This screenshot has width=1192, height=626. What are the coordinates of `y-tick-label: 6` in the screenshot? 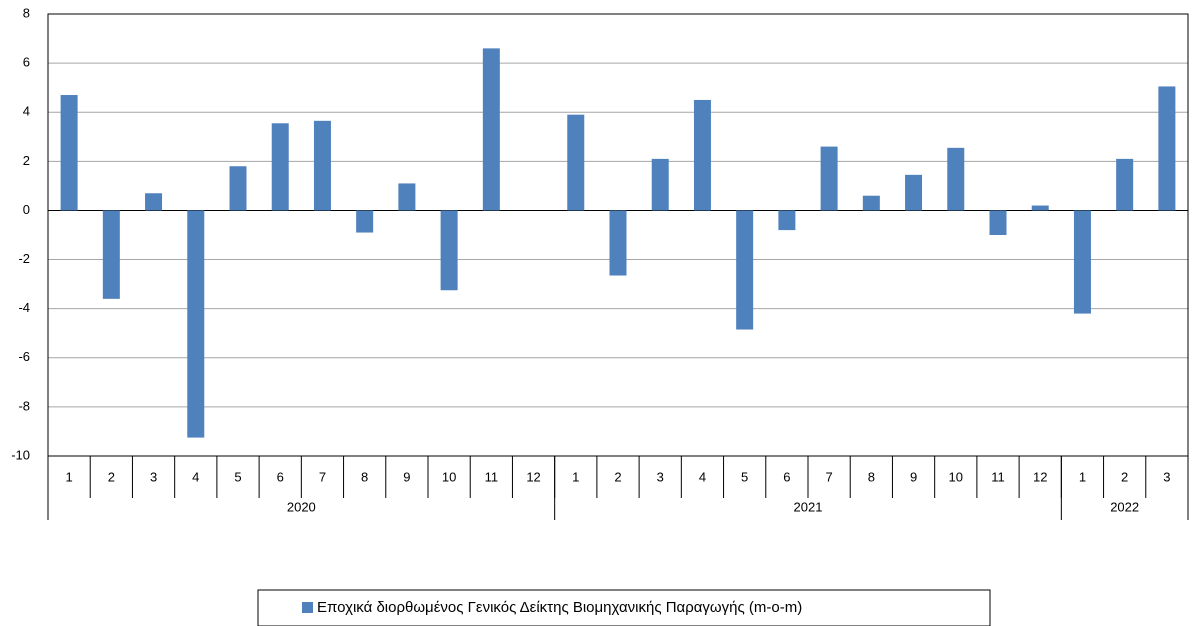 It's located at (26, 62).